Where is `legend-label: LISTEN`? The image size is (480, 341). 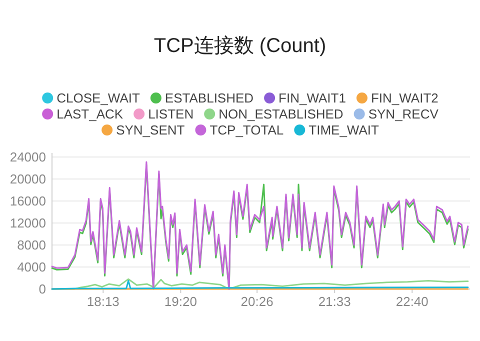
legend-label: LISTEN is located at coordinates (171, 114).